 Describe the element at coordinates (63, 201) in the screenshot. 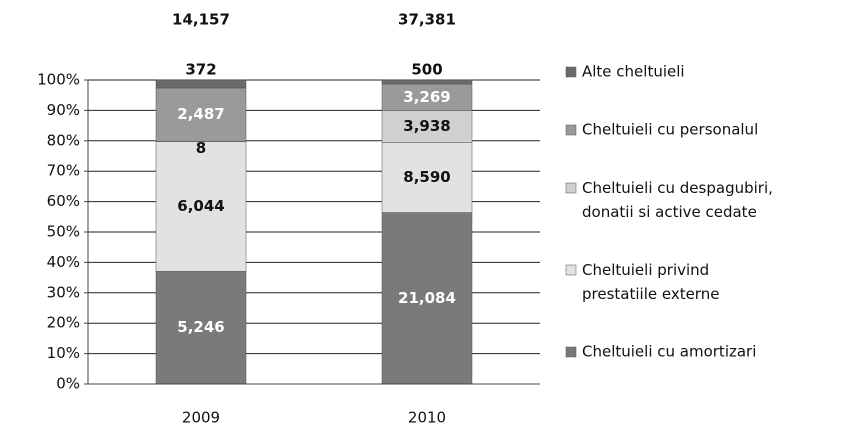

I see `y-tick-label: 60%` at that location.